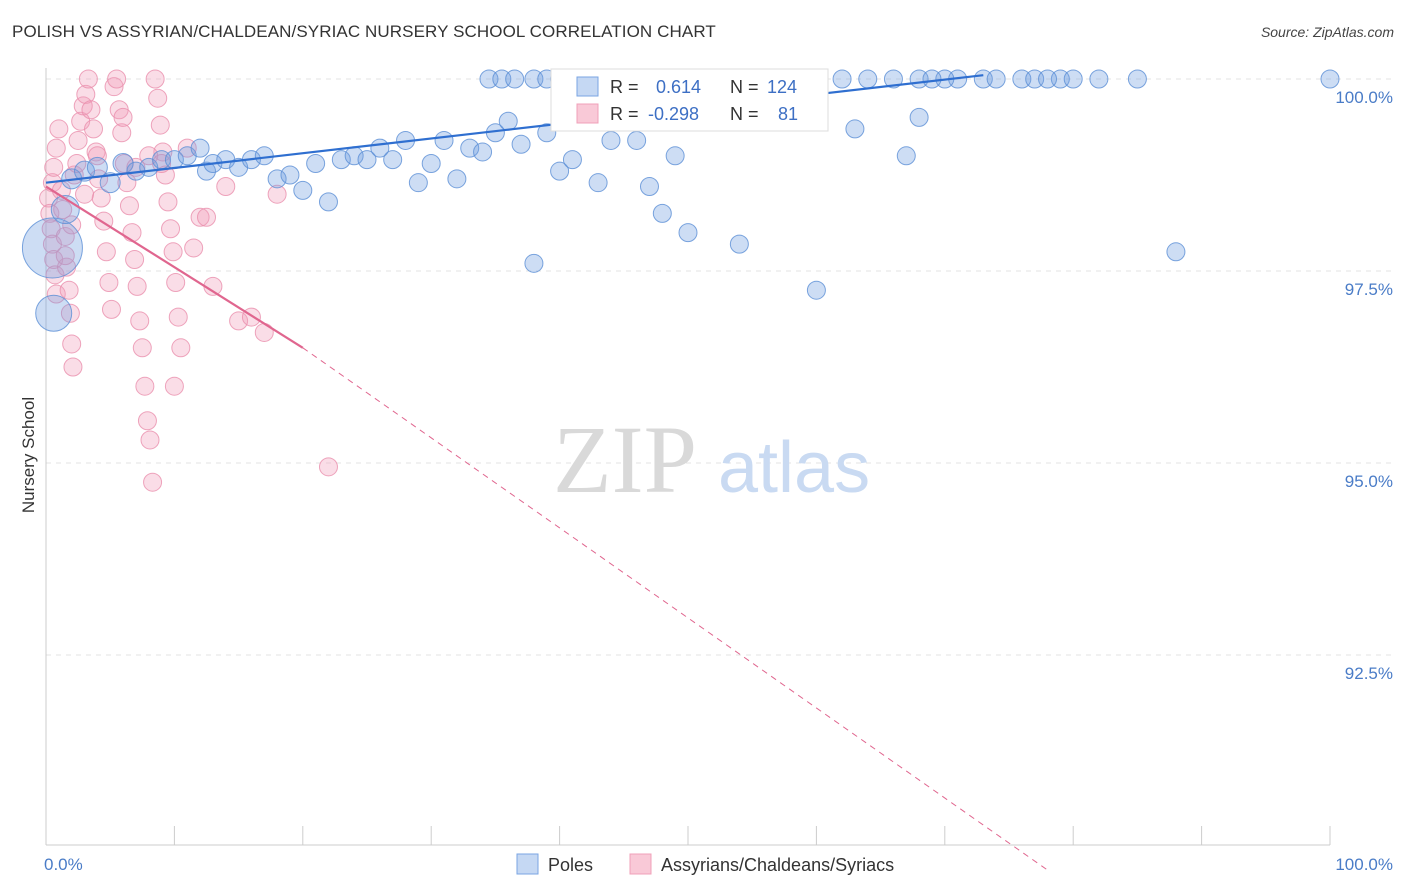  Describe the element at coordinates (587, 113) in the screenshot. I see `legend-swatch-assyrians` at that location.